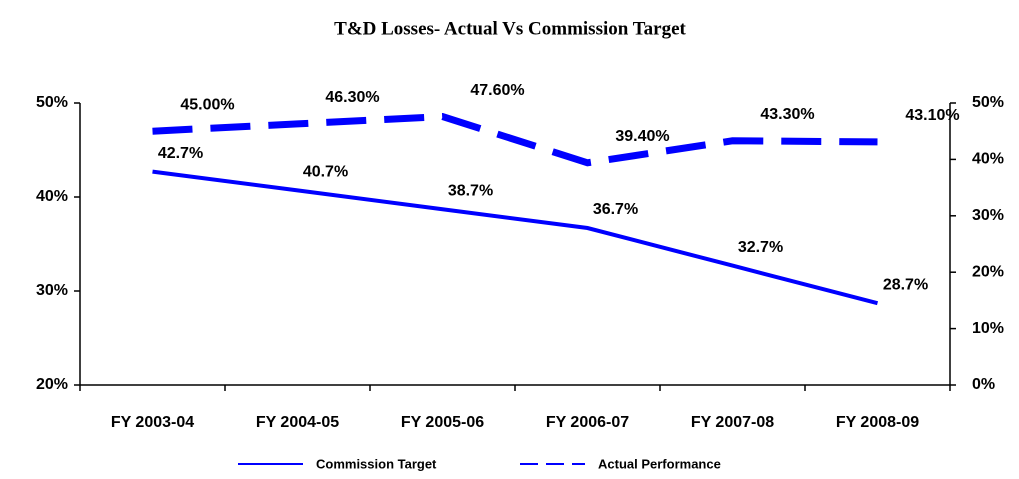 This screenshot has height=479, width=1019. Describe the element at coordinates (988, 102) in the screenshot. I see `y2-tick-label: 50%` at that location.